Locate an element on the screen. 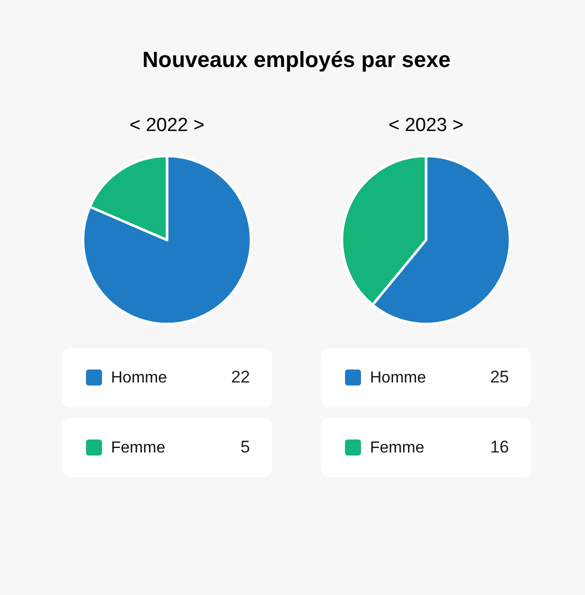  data-label: 5 is located at coordinates (245, 447).